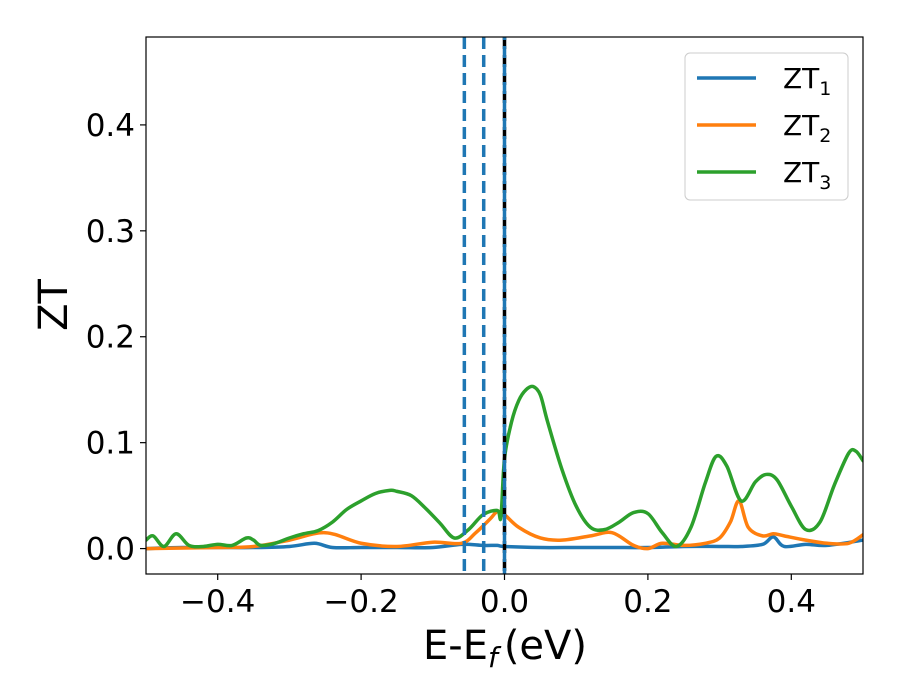  What do you see at coordinates (110, 126) in the screenshot?
I see `y-tick-label: 0.4` at bounding box center [110, 126].